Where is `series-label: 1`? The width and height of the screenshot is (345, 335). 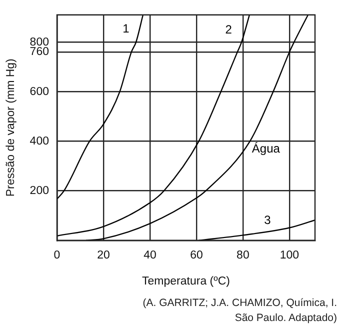
series-label: 1 is located at coordinates (126, 28).